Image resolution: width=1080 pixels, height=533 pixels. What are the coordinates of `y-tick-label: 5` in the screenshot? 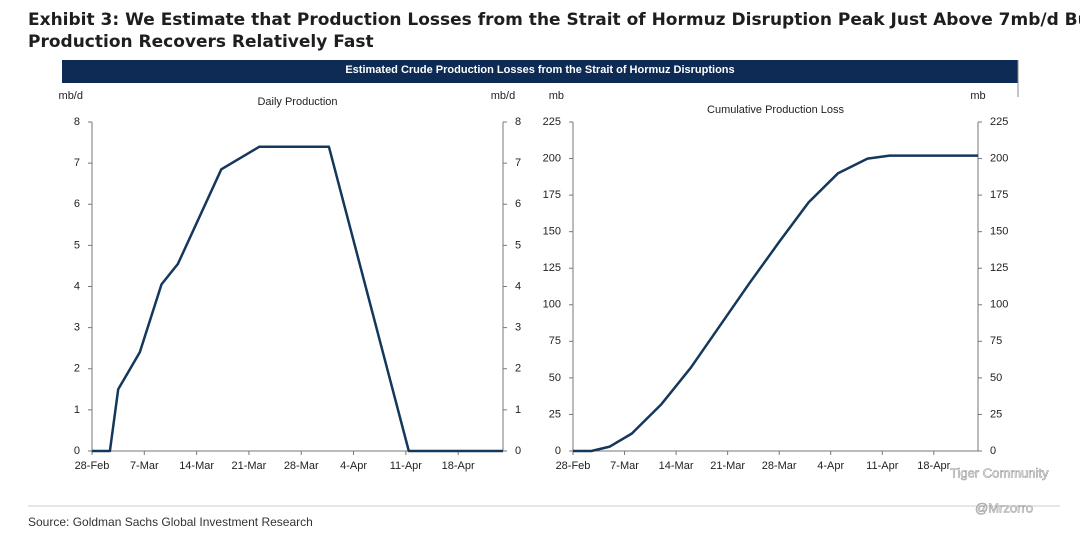 It's located at (77, 245).